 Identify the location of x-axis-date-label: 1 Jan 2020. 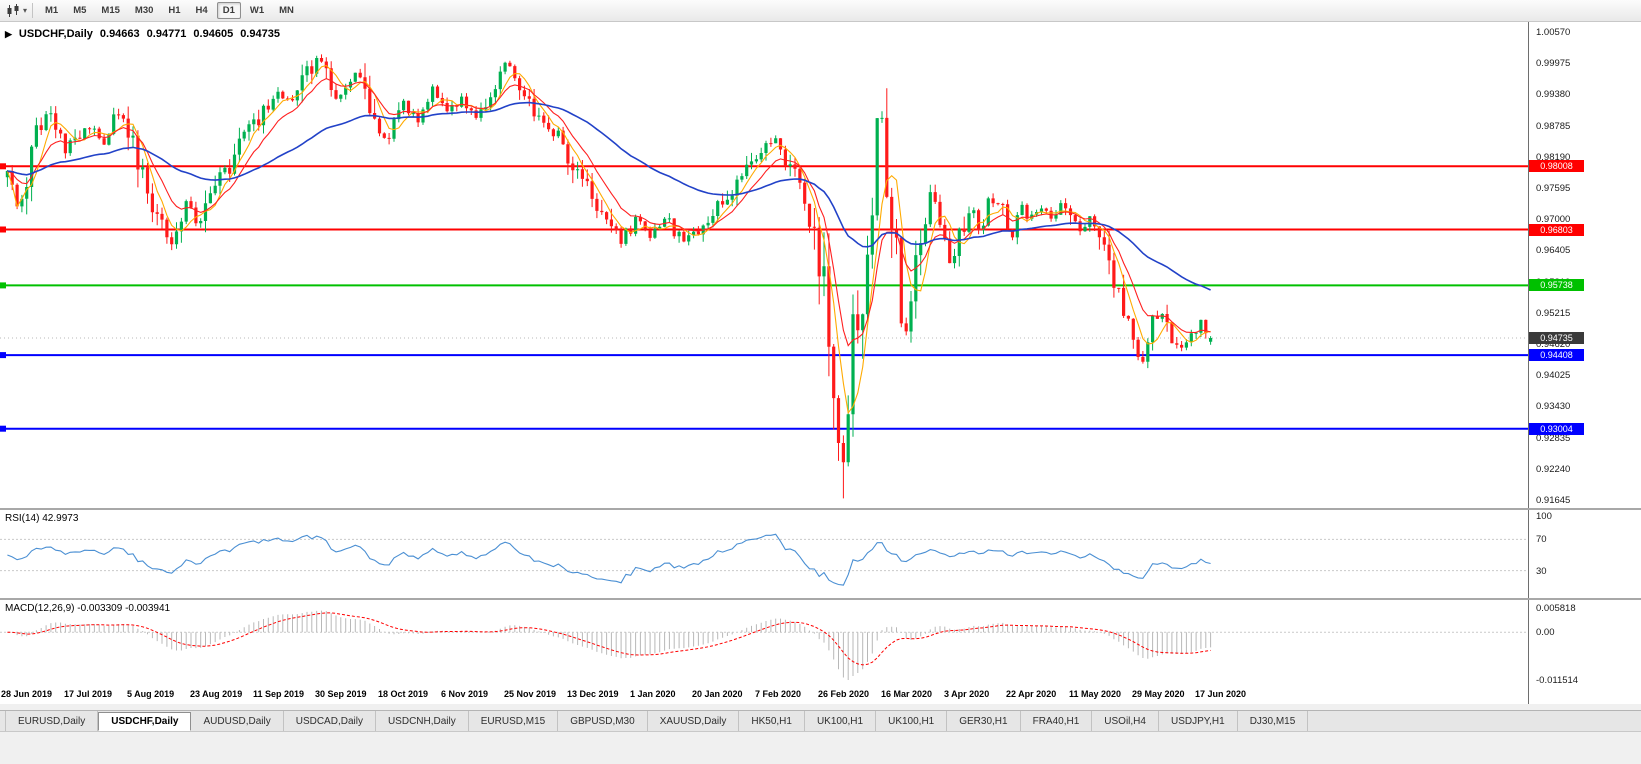
(653, 694).